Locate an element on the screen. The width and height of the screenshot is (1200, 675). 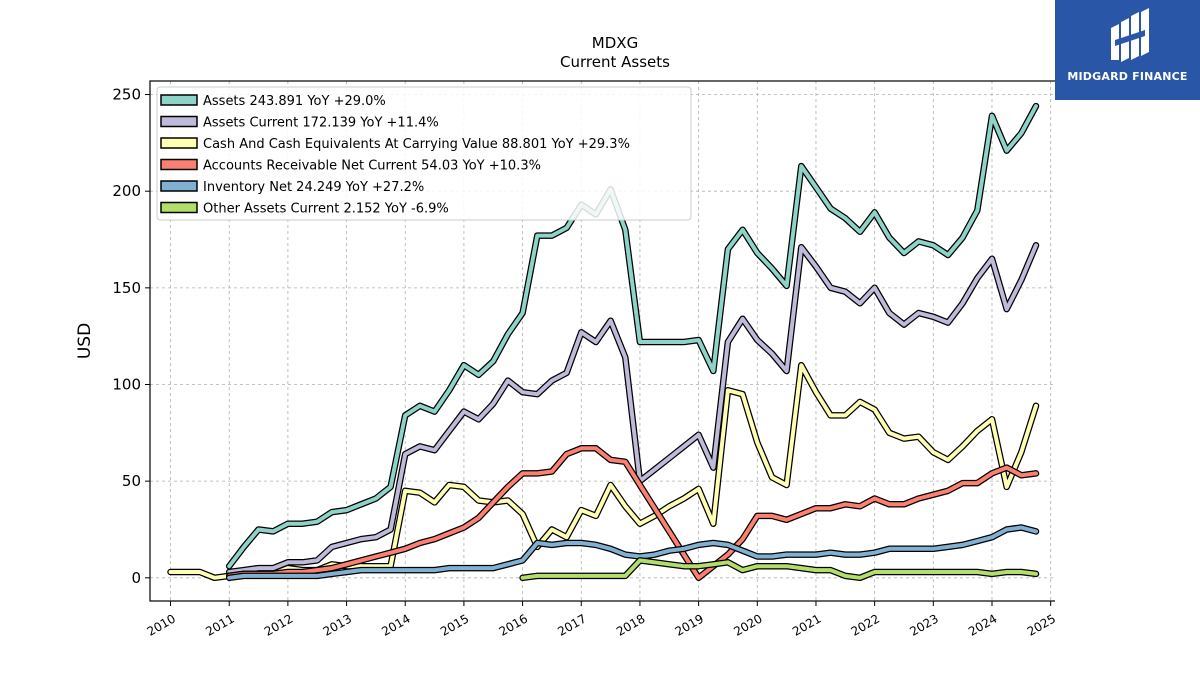
x-tick-label: 2022 is located at coordinates (865, 624).